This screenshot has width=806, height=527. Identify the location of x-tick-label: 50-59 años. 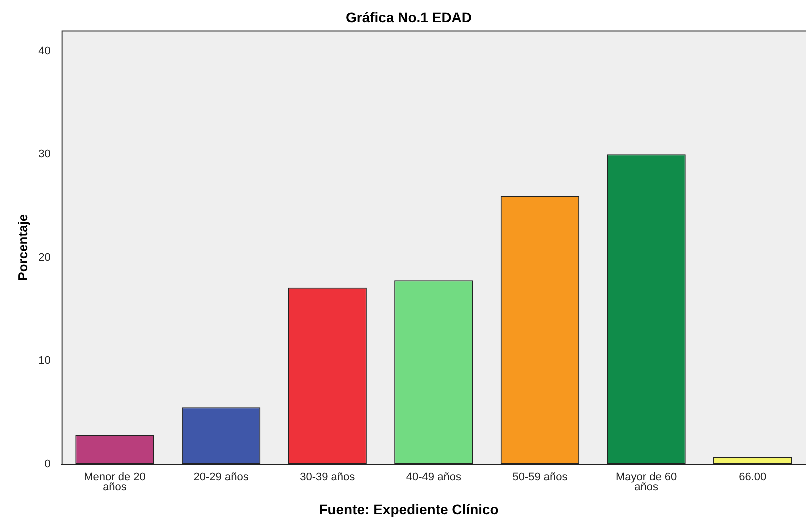
(540, 477).